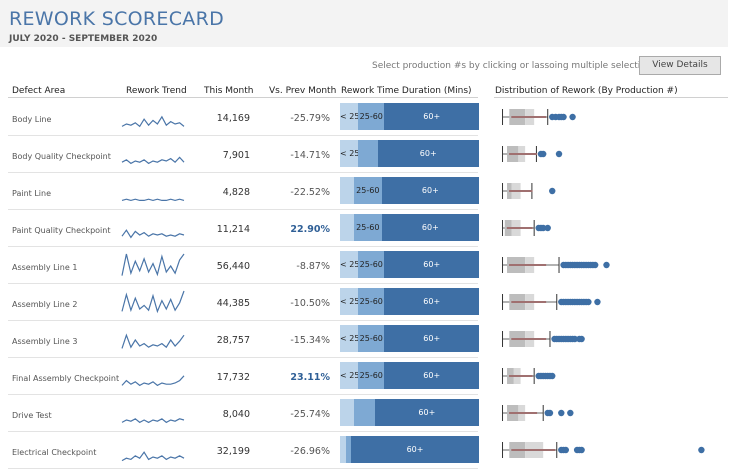 Image resolution: width=736 pixels, height=469 pixels. Describe the element at coordinates (586, 91) in the screenshot. I see `col-distribution: Distribution of Rework (By Production #)` at that location.